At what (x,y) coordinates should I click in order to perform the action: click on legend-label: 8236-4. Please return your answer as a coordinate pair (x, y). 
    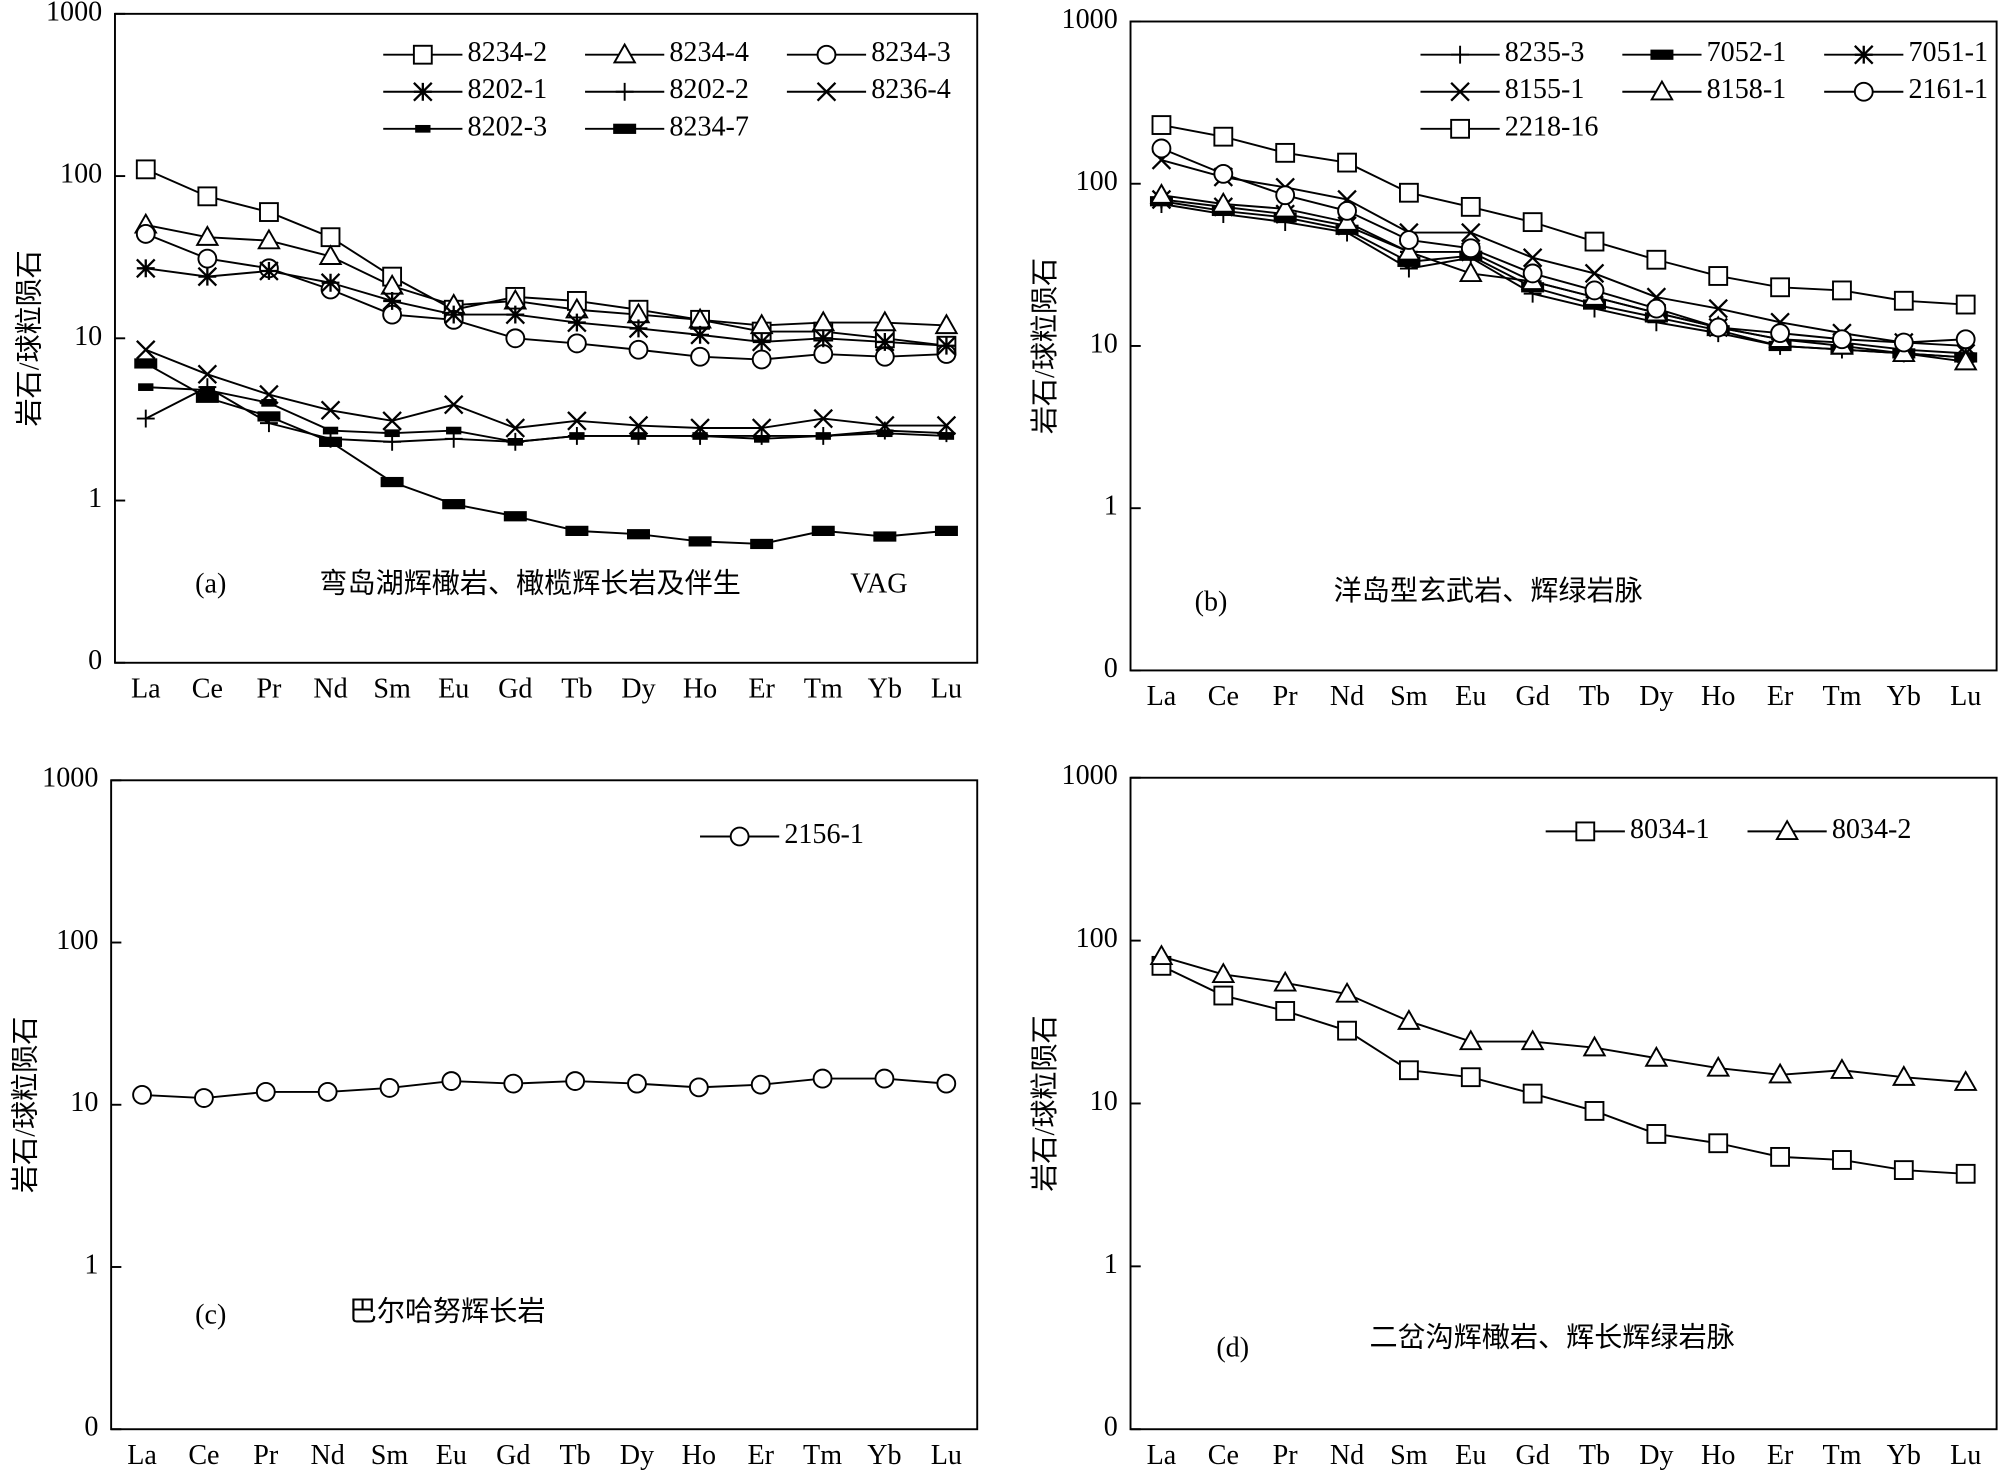
    Looking at the image, I should click on (911, 89).